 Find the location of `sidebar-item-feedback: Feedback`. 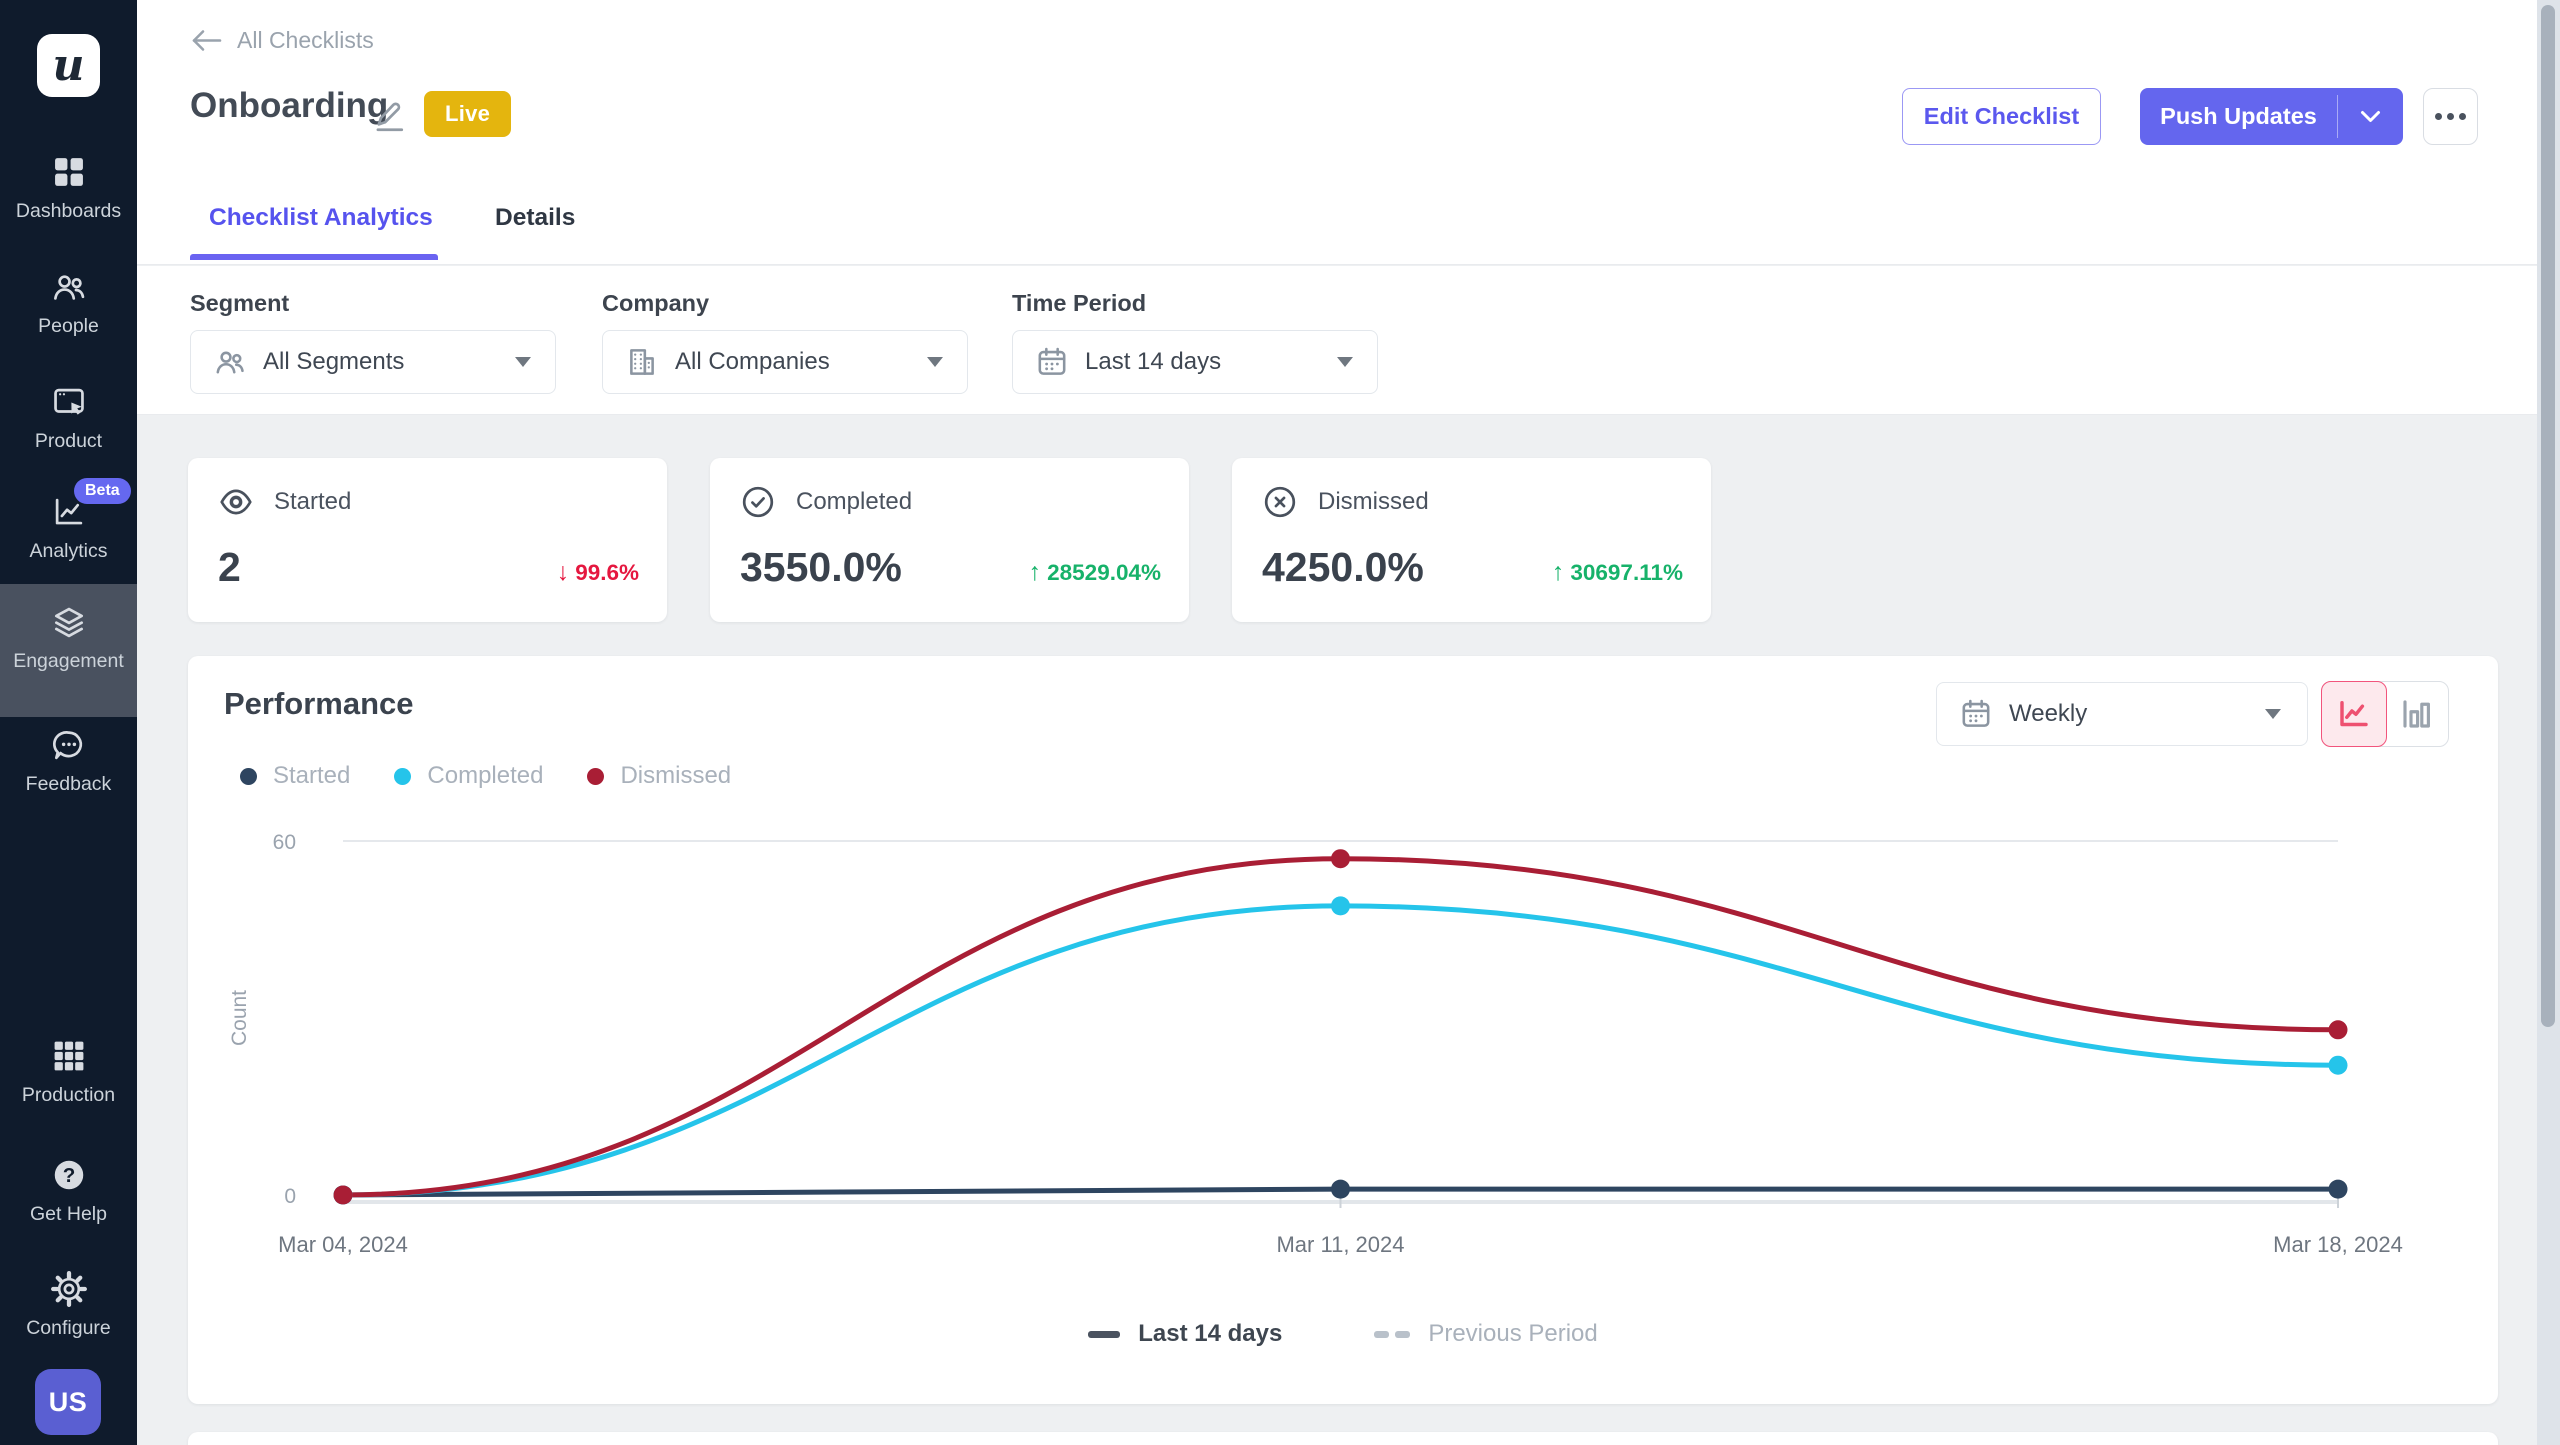

sidebar-item-feedback: Feedback is located at coordinates (68, 761).